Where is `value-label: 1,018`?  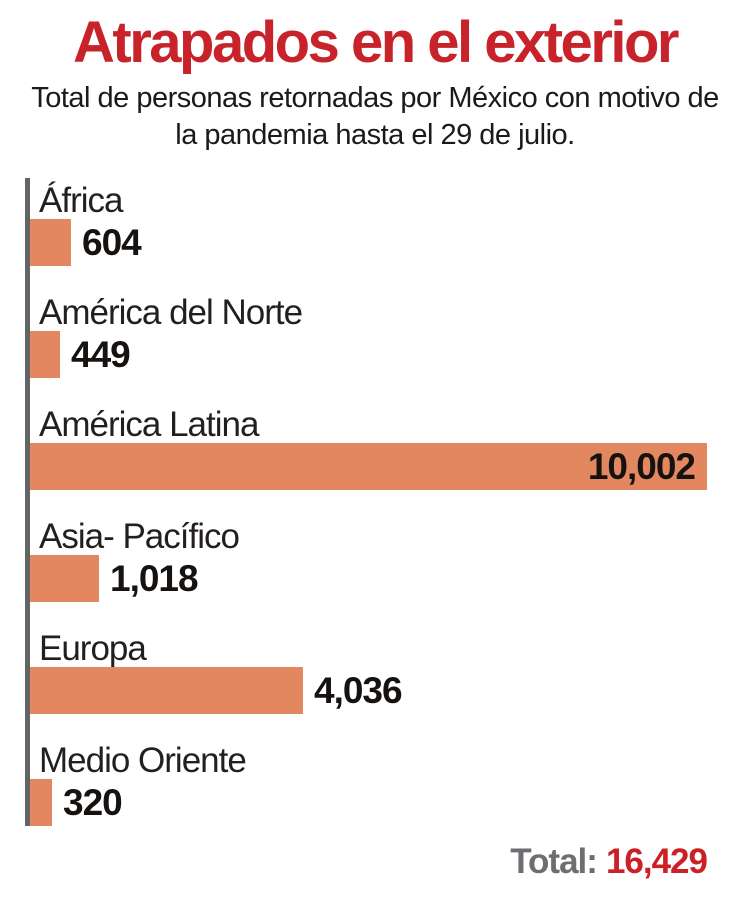 value-label: 1,018 is located at coordinates (154, 578).